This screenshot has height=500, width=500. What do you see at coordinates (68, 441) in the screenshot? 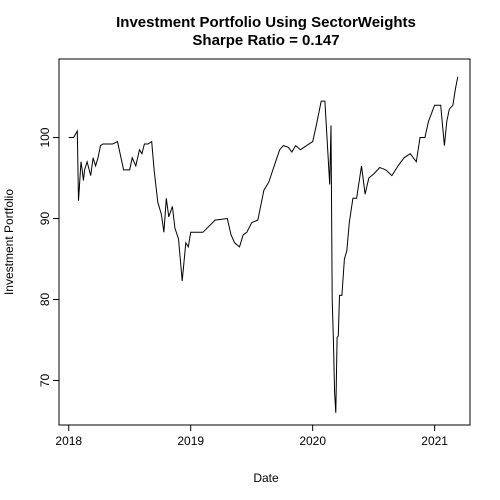
I see `x-tick-label: 2018` at bounding box center [68, 441].